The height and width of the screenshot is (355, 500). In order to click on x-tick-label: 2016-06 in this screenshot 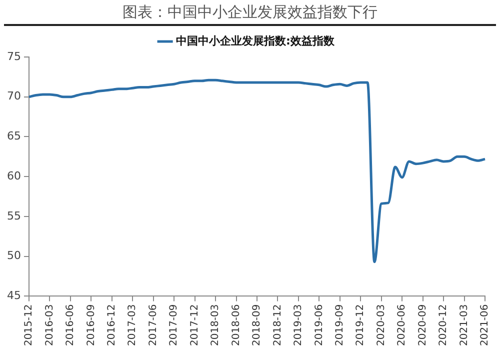, I will do `click(70, 325)`.